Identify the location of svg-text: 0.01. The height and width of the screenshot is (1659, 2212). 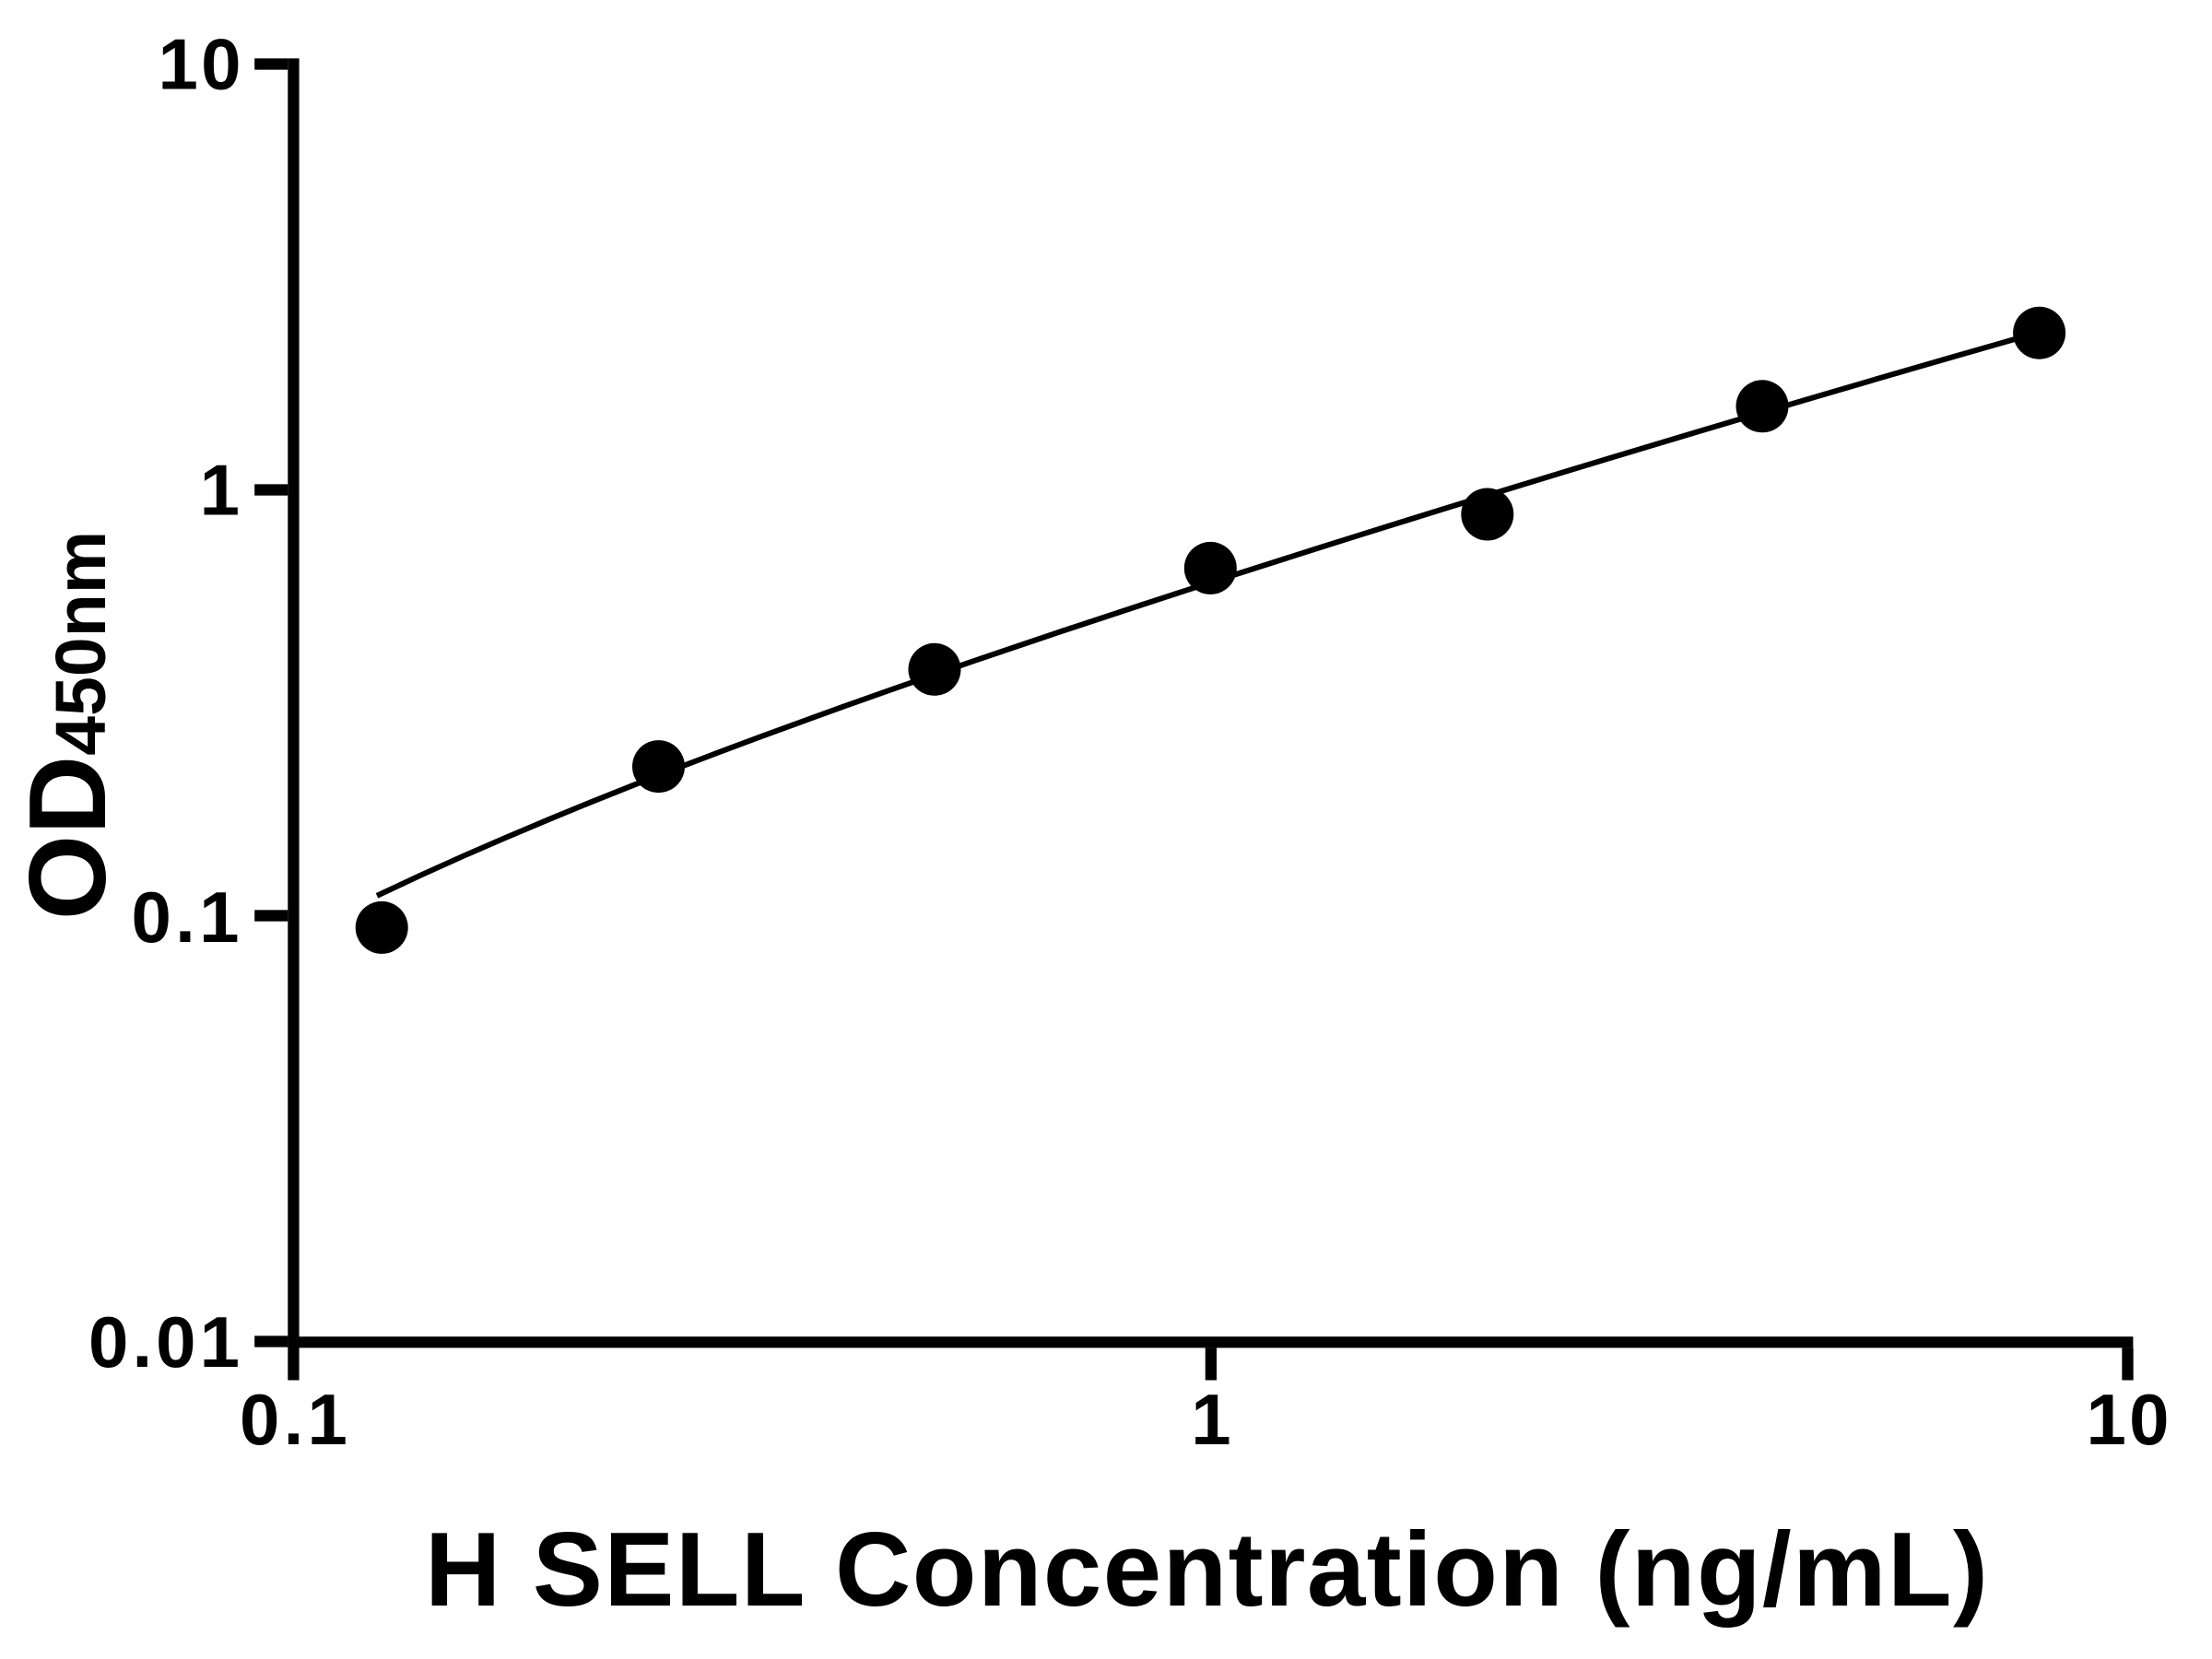
(164, 1341).